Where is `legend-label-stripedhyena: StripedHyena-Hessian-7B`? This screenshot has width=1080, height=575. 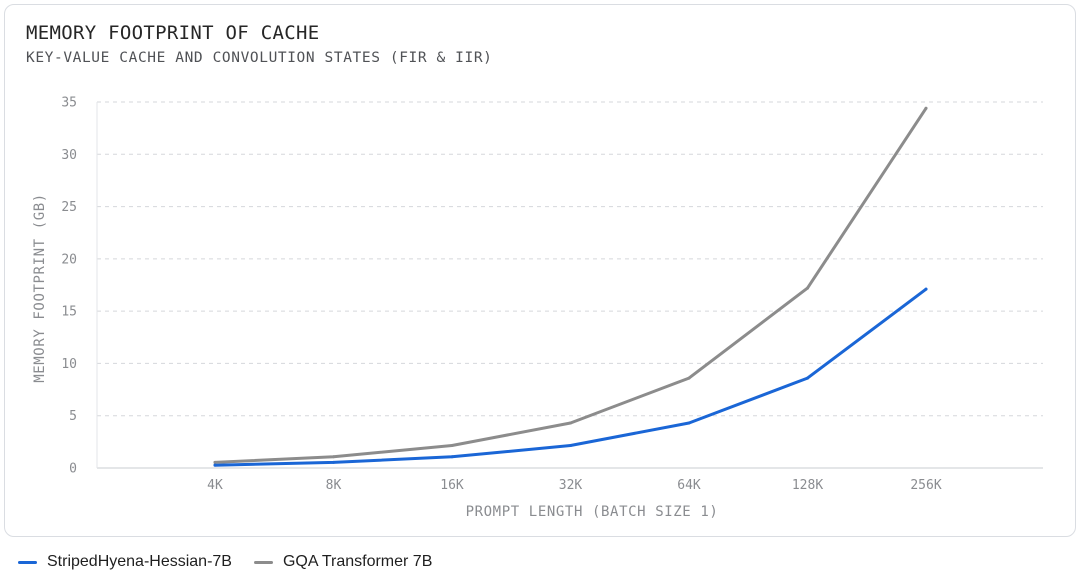
legend-label-stripedhyena: StripedHyena-Hessian-7B is located at coordinates (139, 561).